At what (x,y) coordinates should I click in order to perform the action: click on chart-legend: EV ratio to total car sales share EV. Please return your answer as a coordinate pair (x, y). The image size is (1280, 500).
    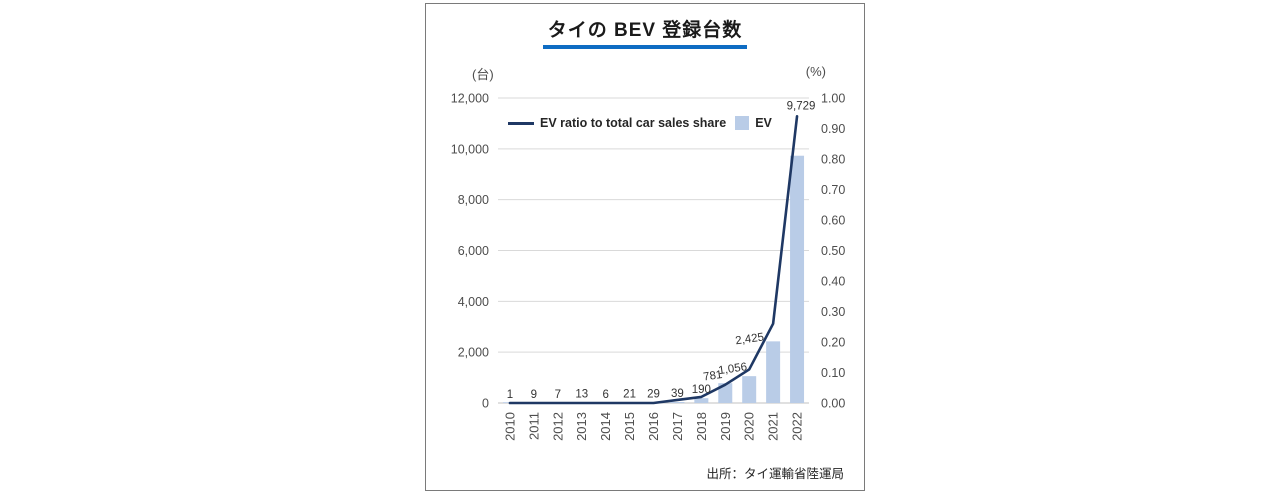
    Looking at the image, I should click on (640, 123).